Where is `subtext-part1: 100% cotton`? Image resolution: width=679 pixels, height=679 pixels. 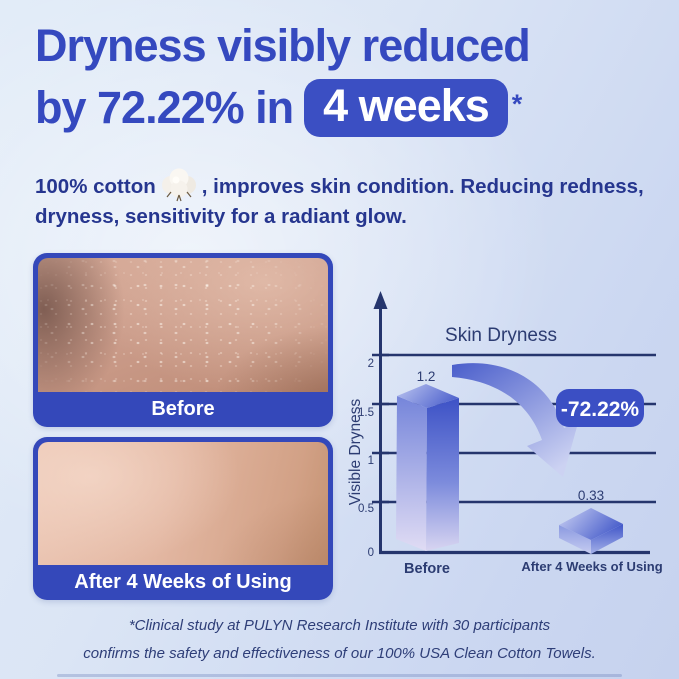 subtext-part1: 100% cotton is located at coordinates (95, 186).